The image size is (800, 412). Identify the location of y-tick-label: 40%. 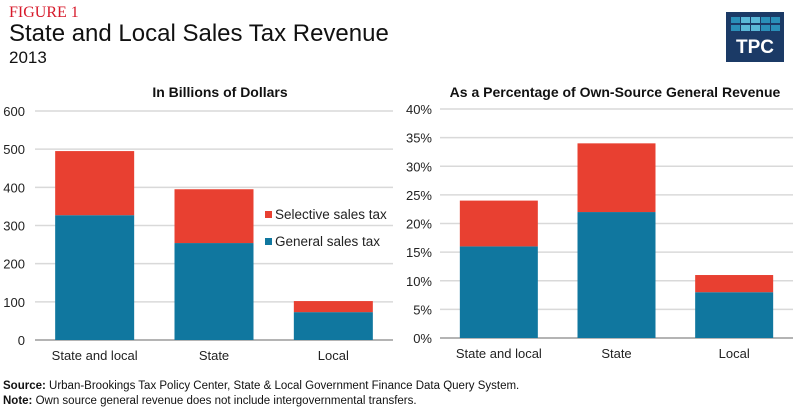
(419, 109).